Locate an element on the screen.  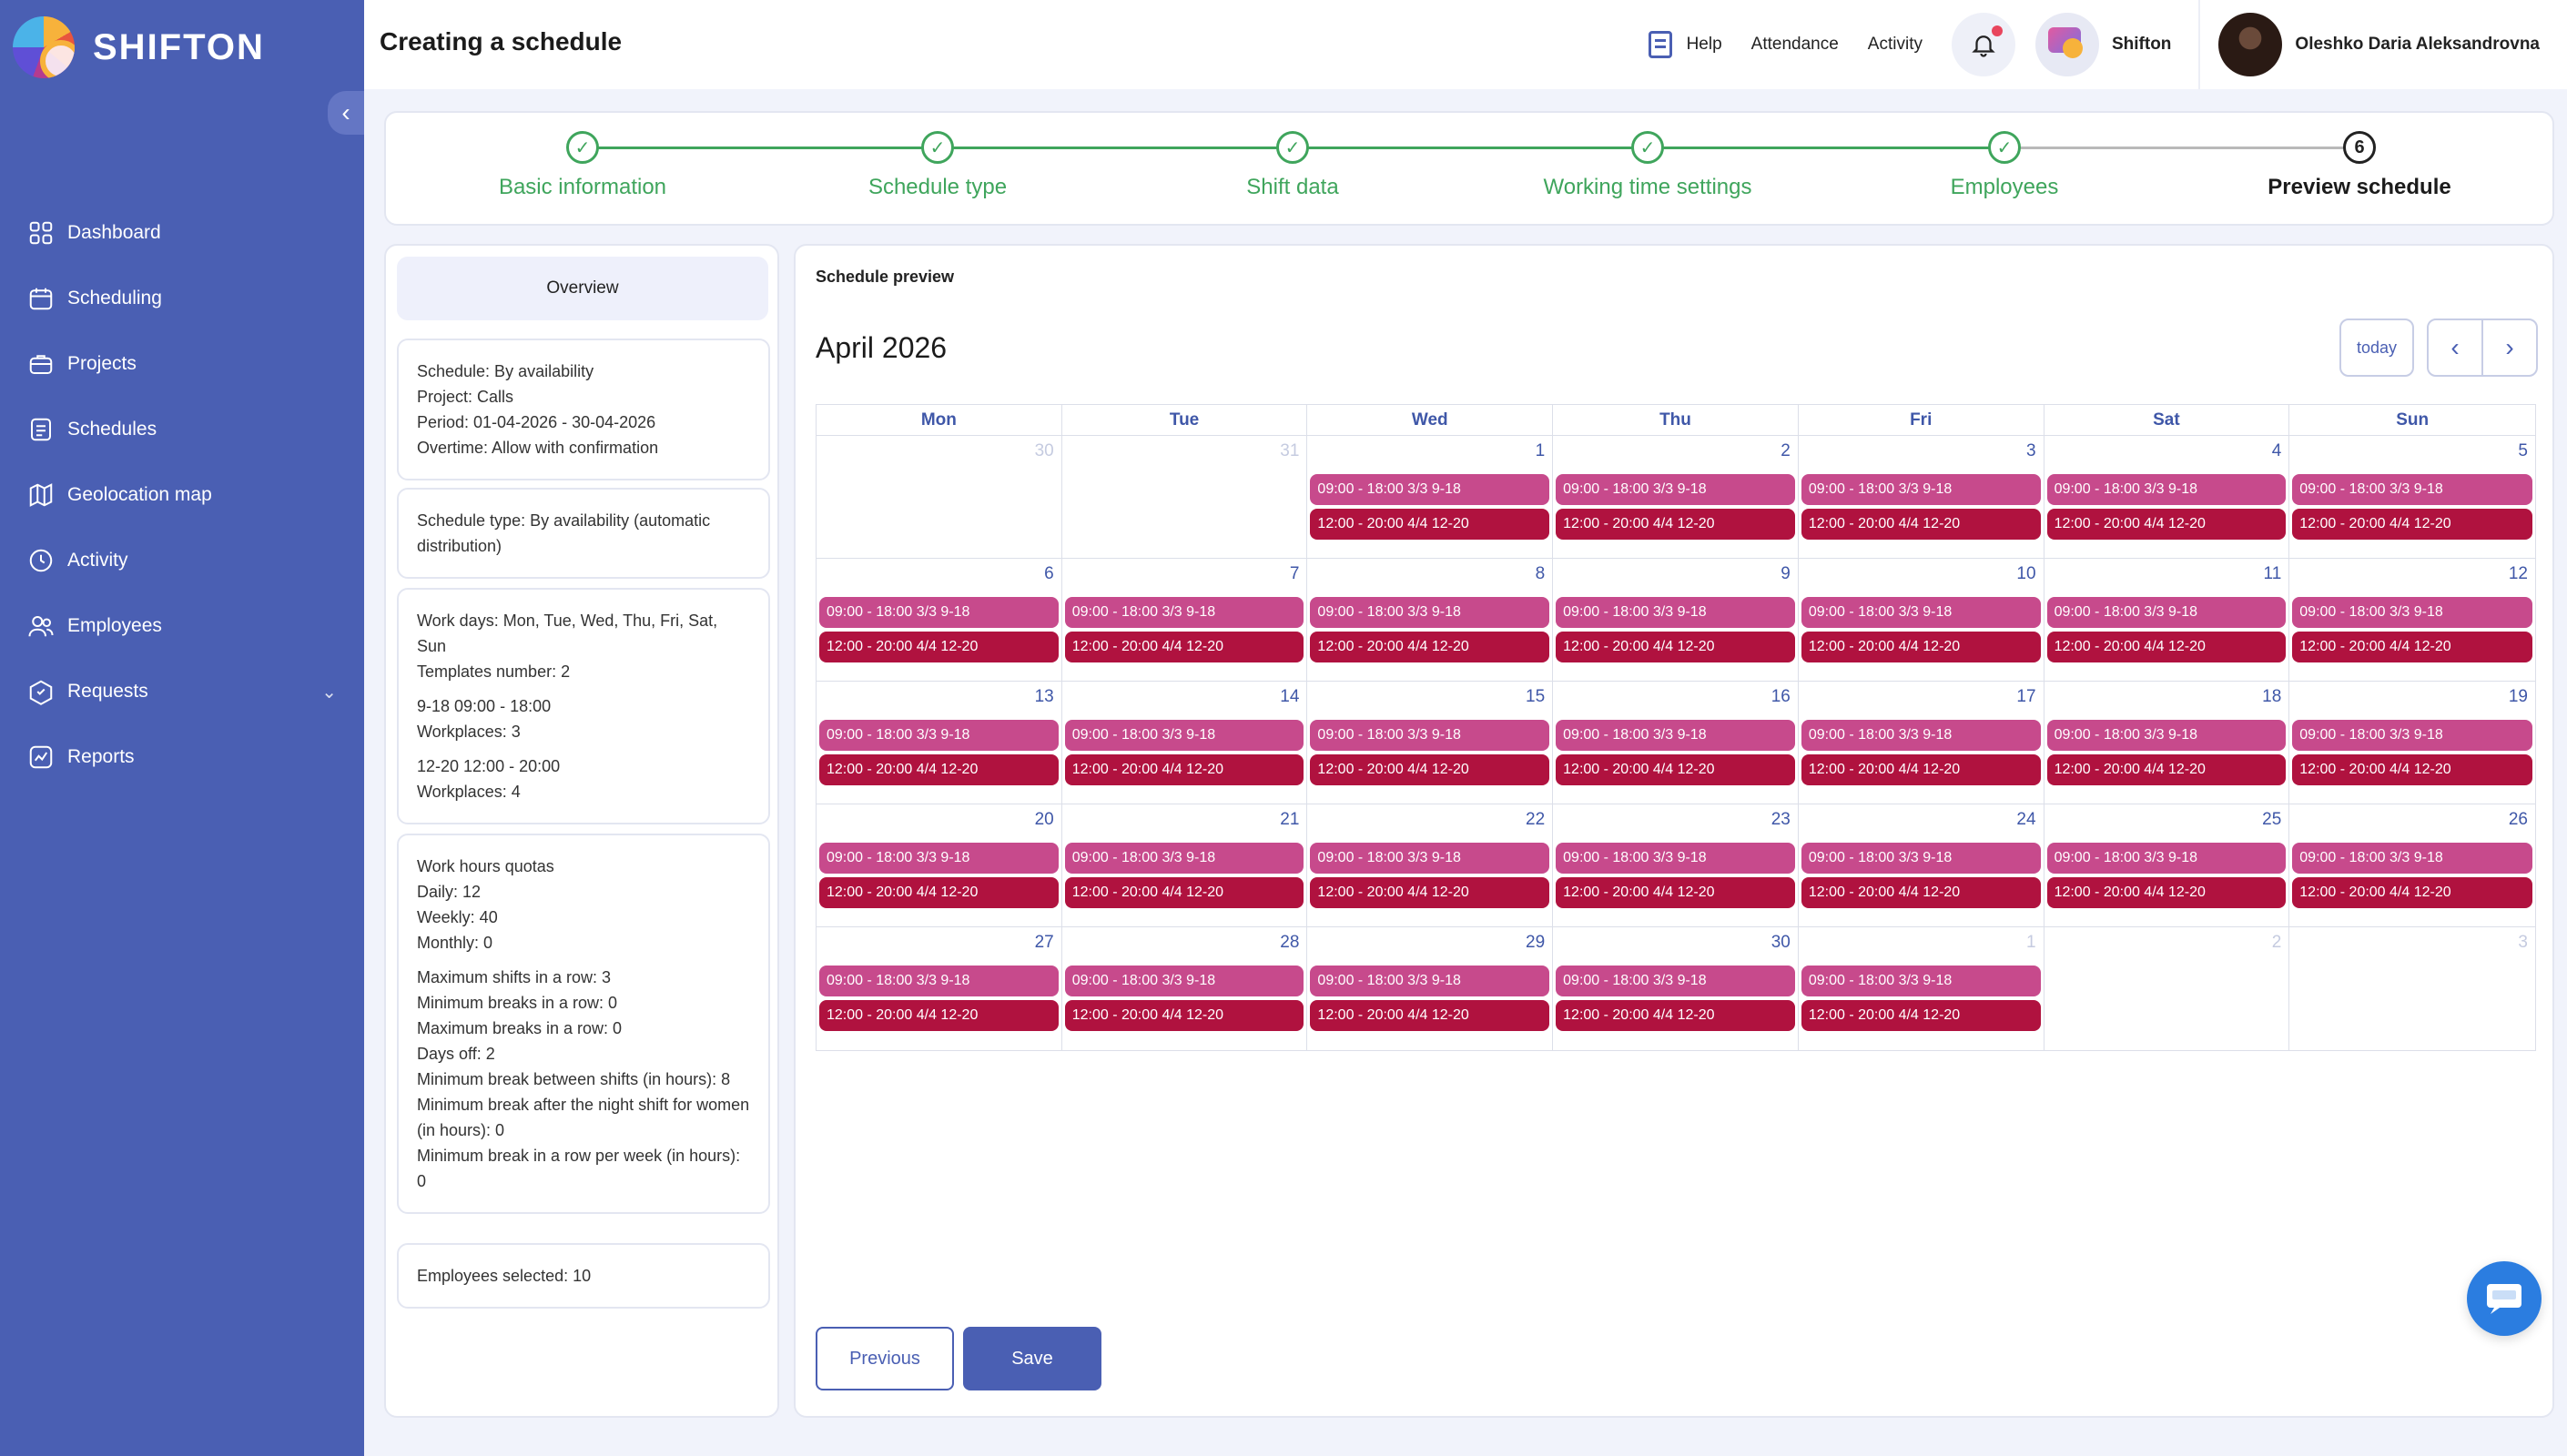
step-schedule-type: ✓ Schedule type is located at coordinates (938, 166).